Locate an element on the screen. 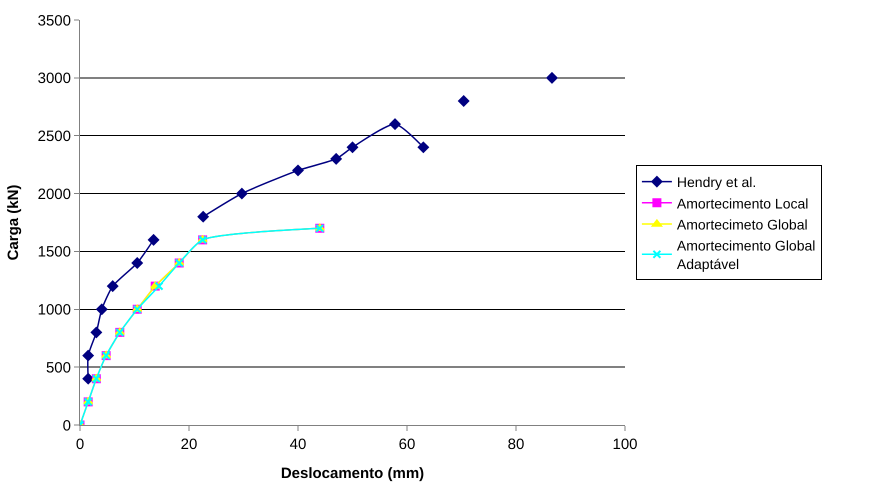 This screenshot has width=885, height=498. legend-label: Amortecimento Local is located at coordinates (742, 203).